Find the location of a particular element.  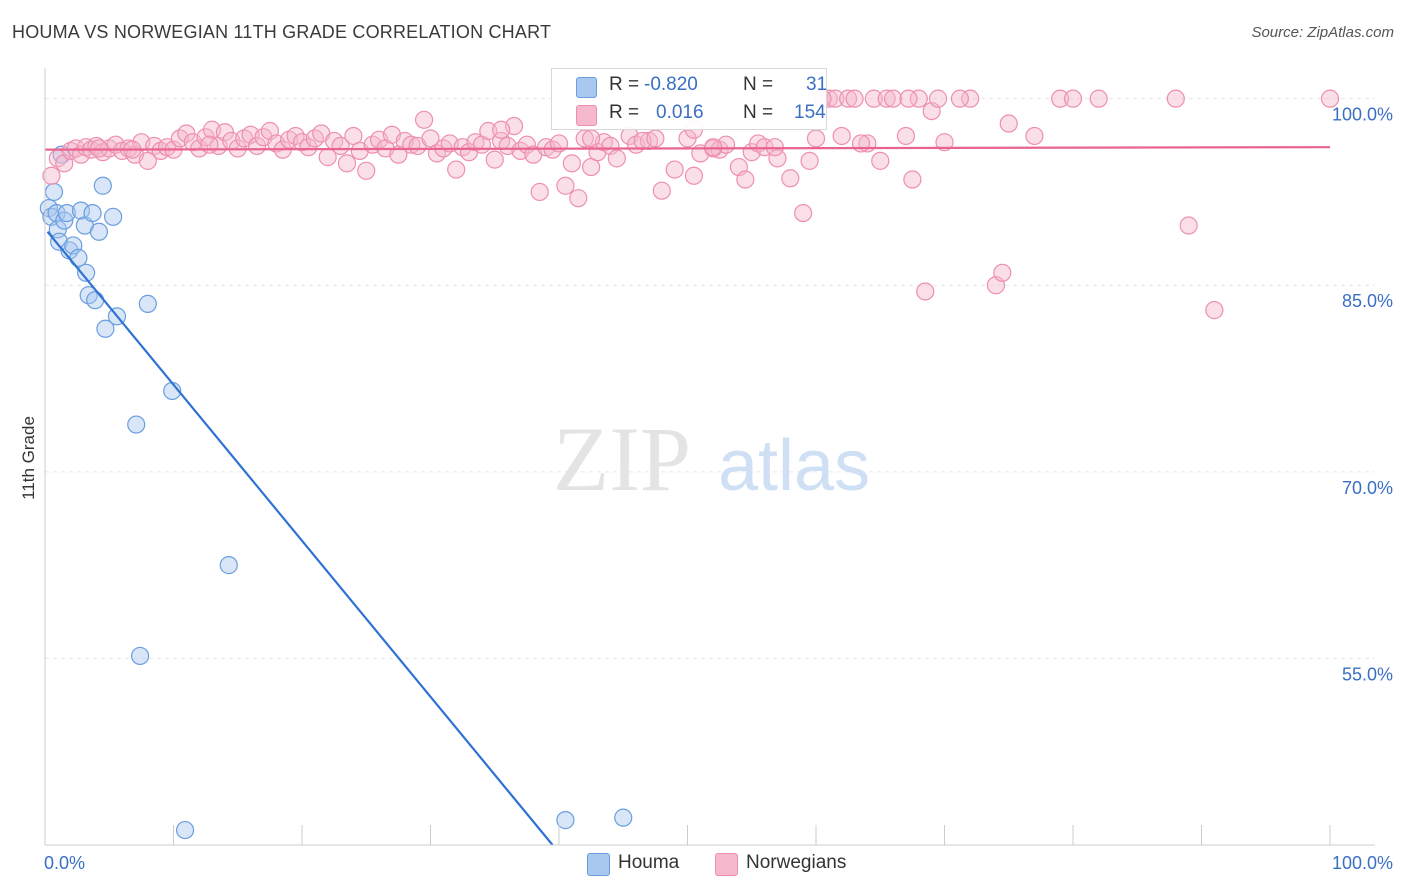

source-label: Source: ZipAtlas.com is located at coordinates (1322, 32).